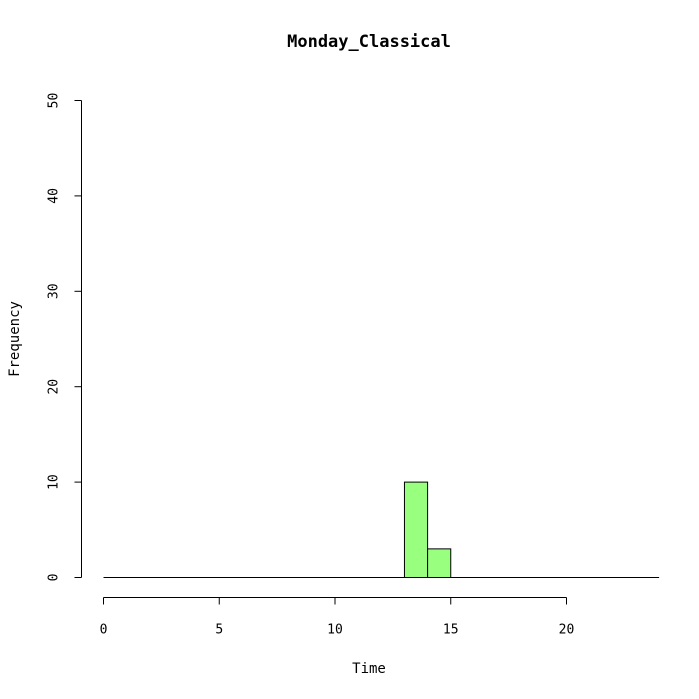 Image resolution: width=699 pixels, height=699 pixels. I want to click on bars, so click(427, 530).